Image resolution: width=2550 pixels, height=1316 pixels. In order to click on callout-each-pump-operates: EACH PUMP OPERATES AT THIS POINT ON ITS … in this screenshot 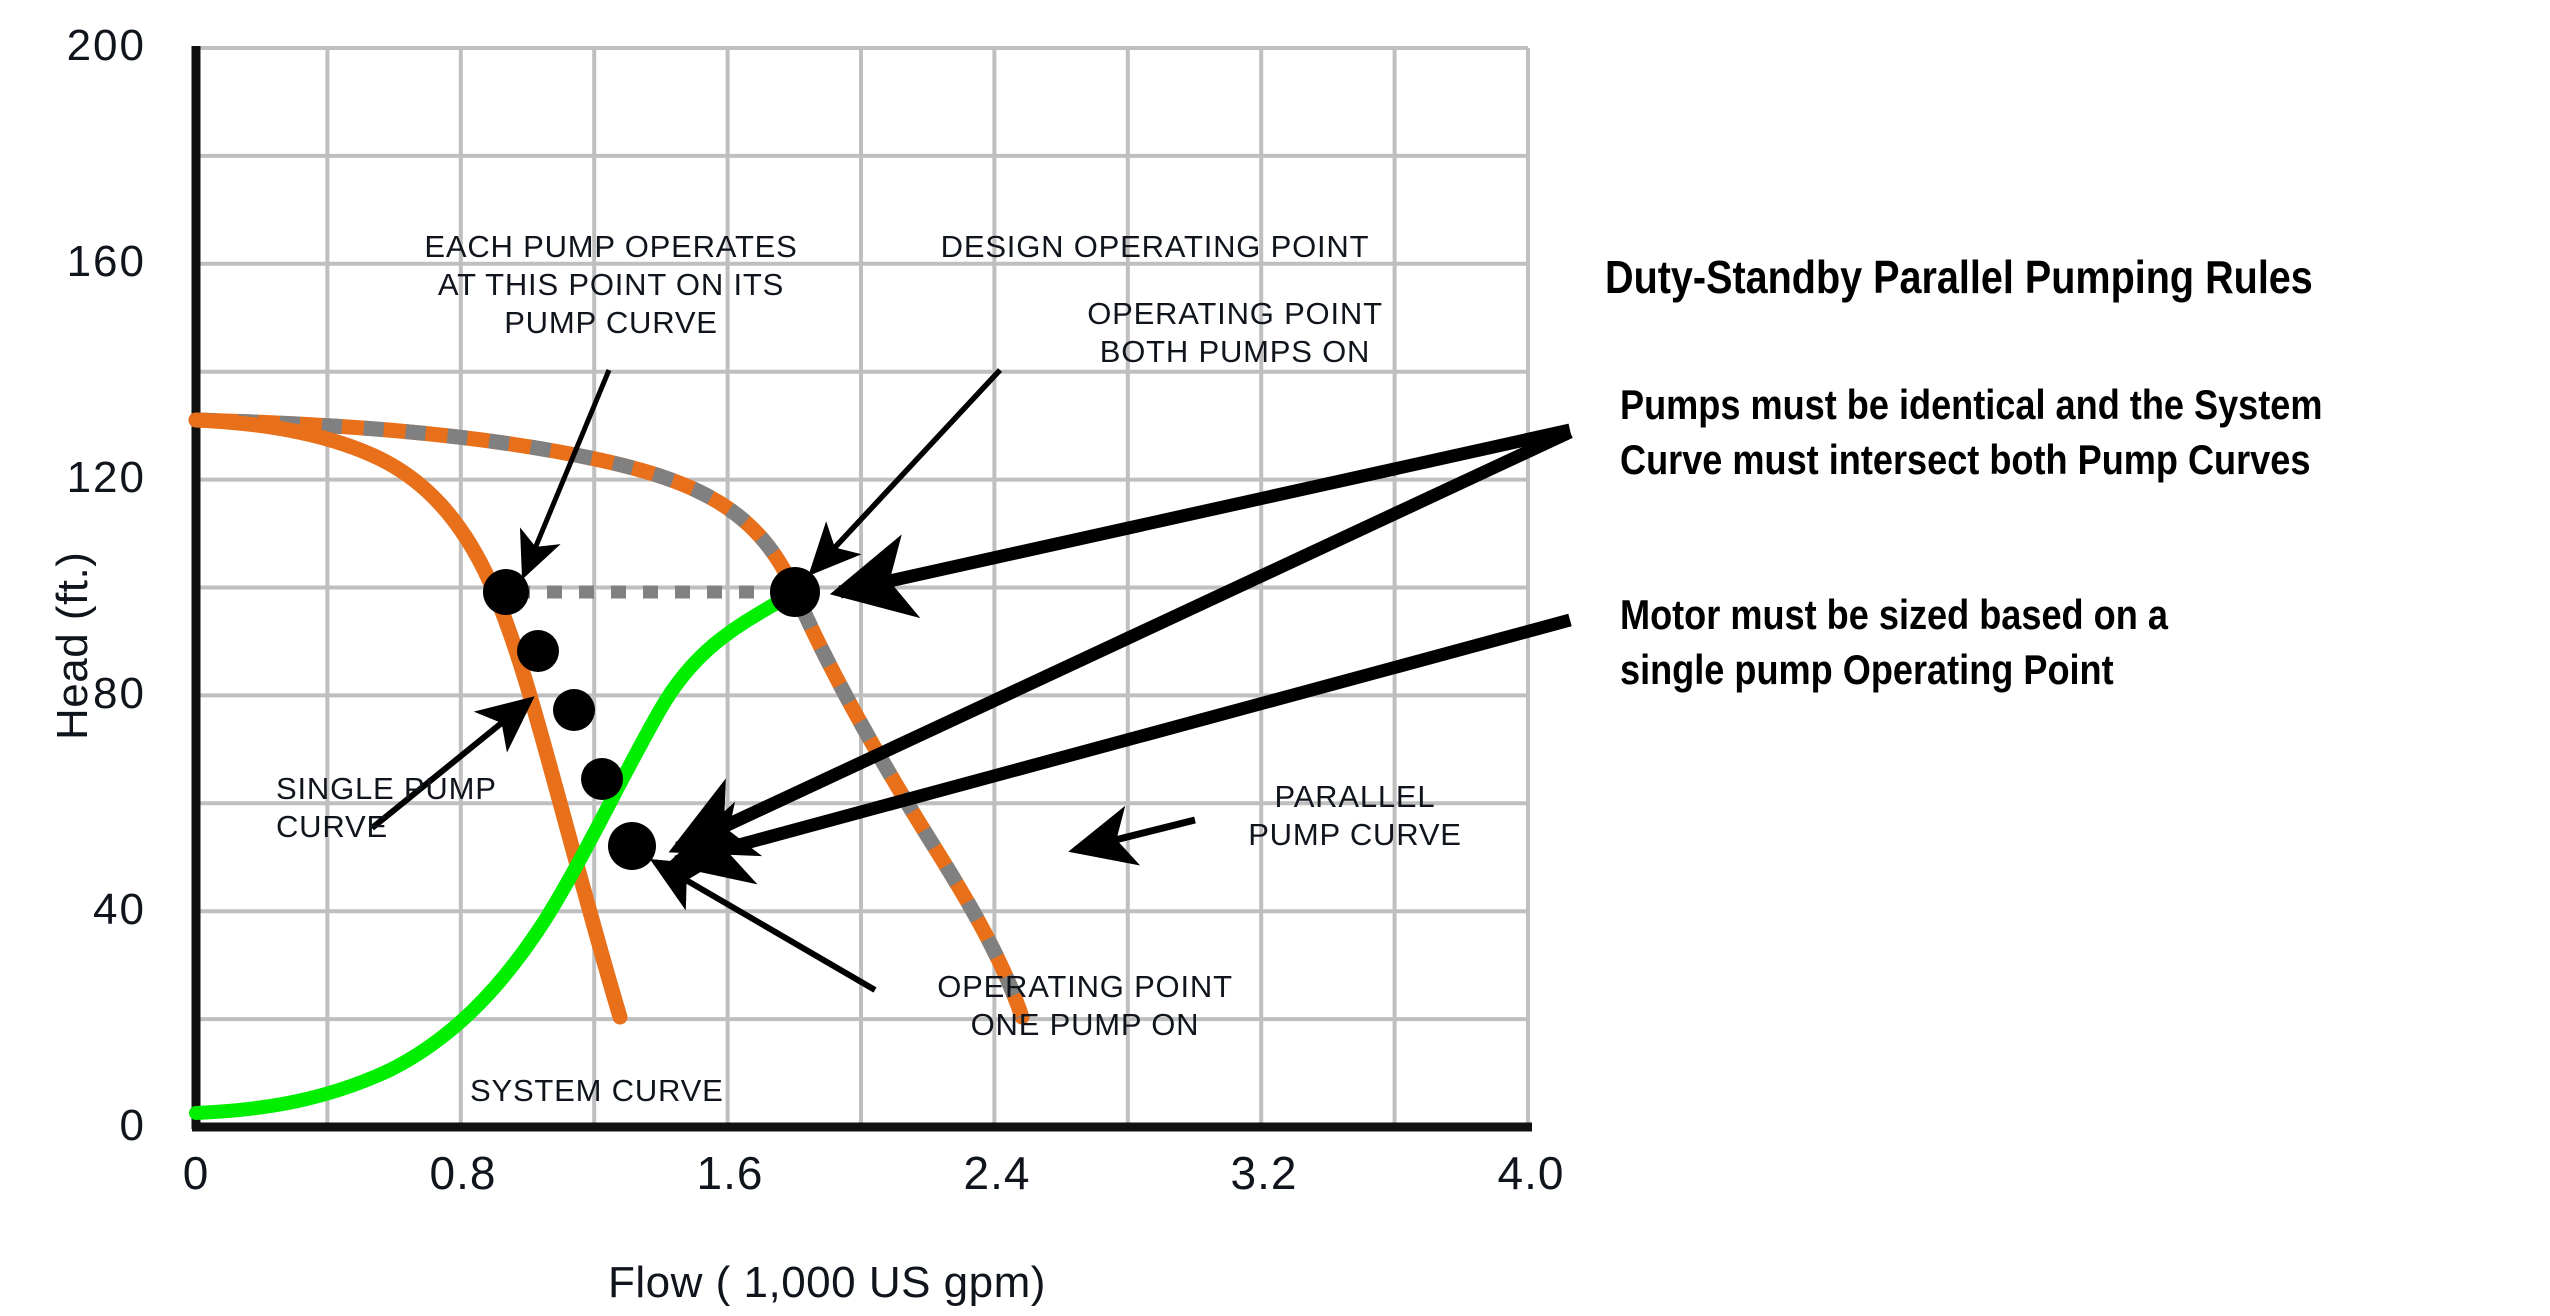, I will do `click(611, 284)`.